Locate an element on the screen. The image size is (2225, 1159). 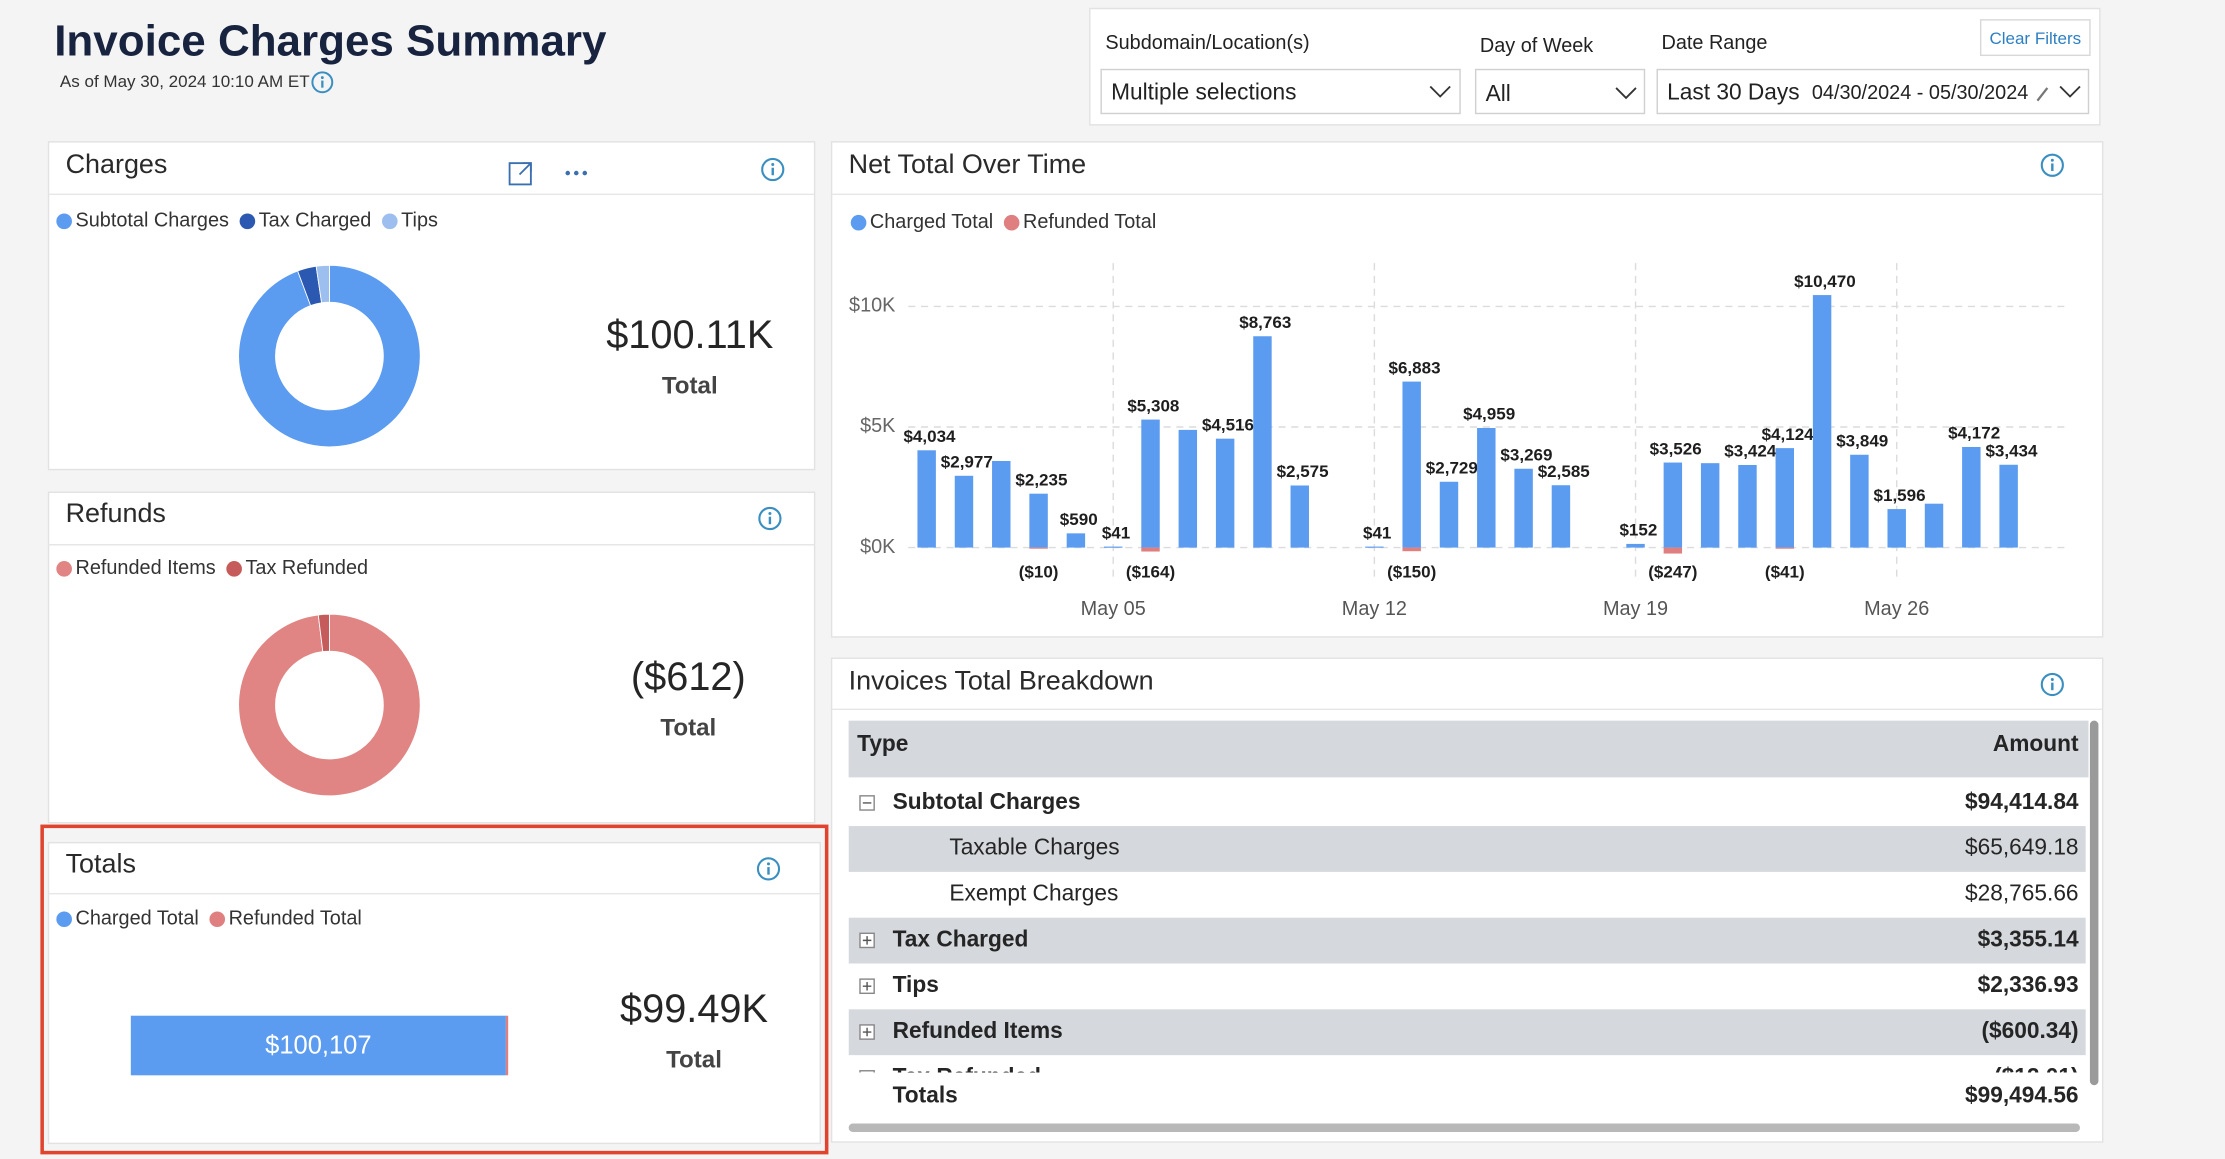
card-title: Totals is located at coordinates (101, 863).